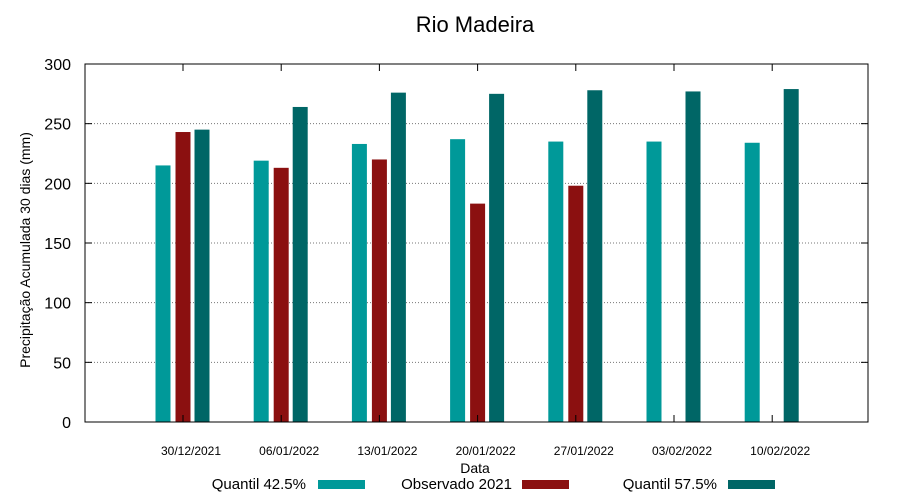 The image size is (900, 500). Describe the element at coordinates (57, 65) in the screenshot. I see `y-tick-label: 300` at that location.